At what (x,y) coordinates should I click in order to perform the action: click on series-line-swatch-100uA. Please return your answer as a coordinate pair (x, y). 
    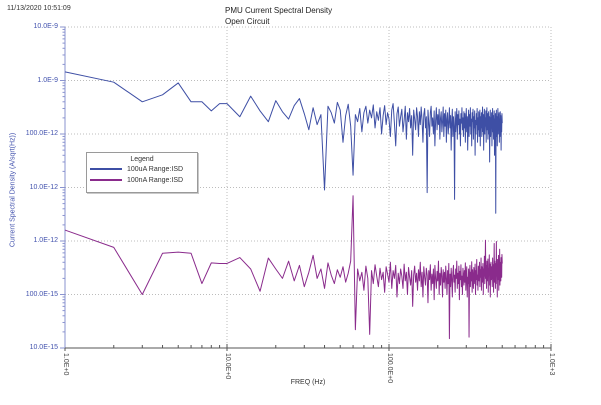
    Looking at the image, I should click on (106, 169).